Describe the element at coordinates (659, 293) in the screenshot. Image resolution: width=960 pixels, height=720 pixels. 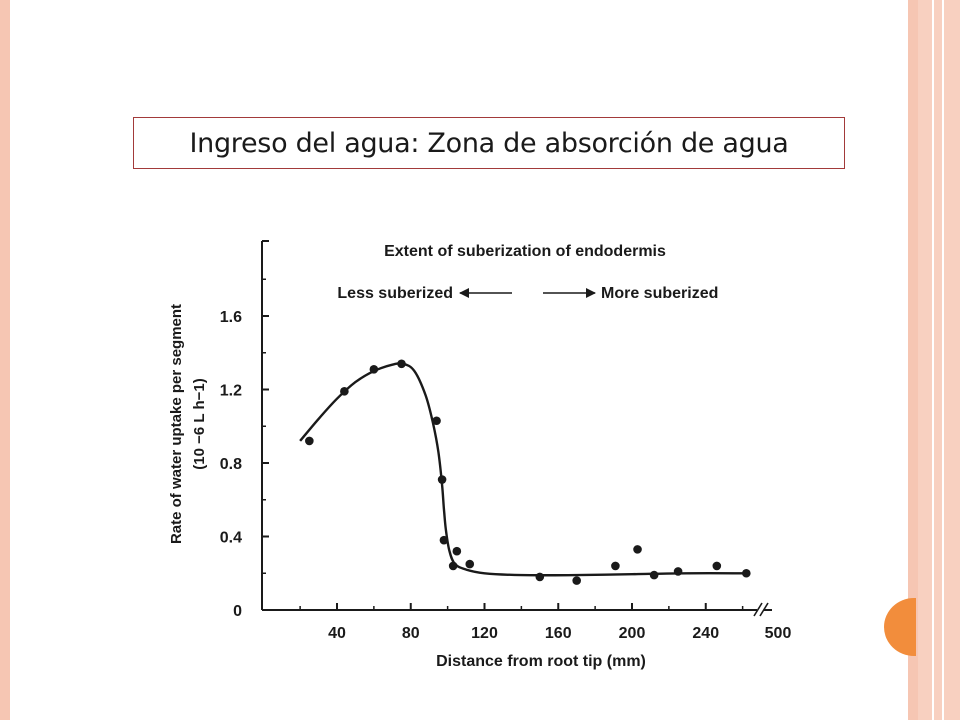
I see `annotation-more-suberized: More suberized` at that location.